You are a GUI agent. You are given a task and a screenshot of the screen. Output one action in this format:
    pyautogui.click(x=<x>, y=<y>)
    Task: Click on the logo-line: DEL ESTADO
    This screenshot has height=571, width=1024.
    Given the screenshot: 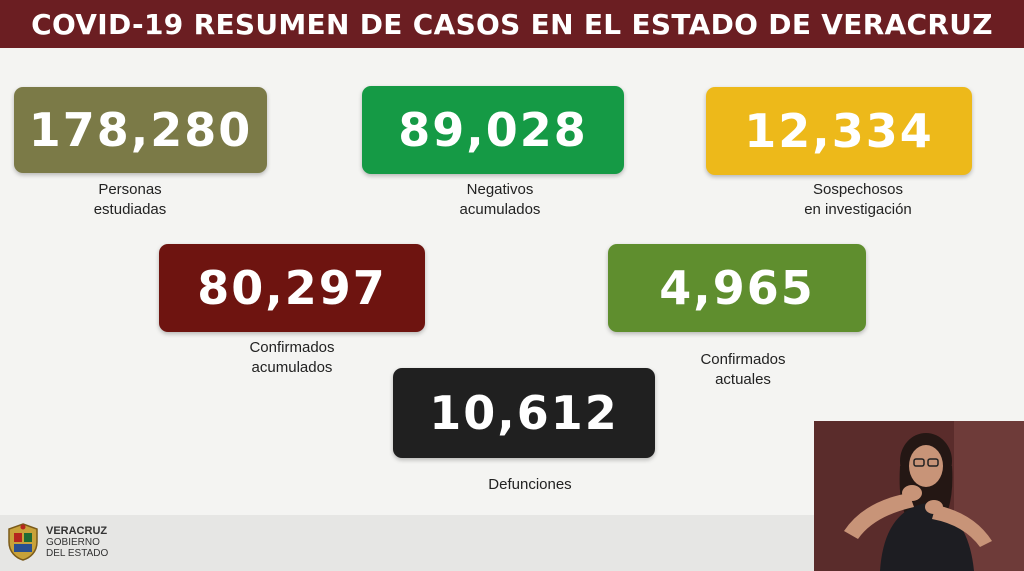 What is the action you would take?
    pyautogui.click(x=77, y=553)
    